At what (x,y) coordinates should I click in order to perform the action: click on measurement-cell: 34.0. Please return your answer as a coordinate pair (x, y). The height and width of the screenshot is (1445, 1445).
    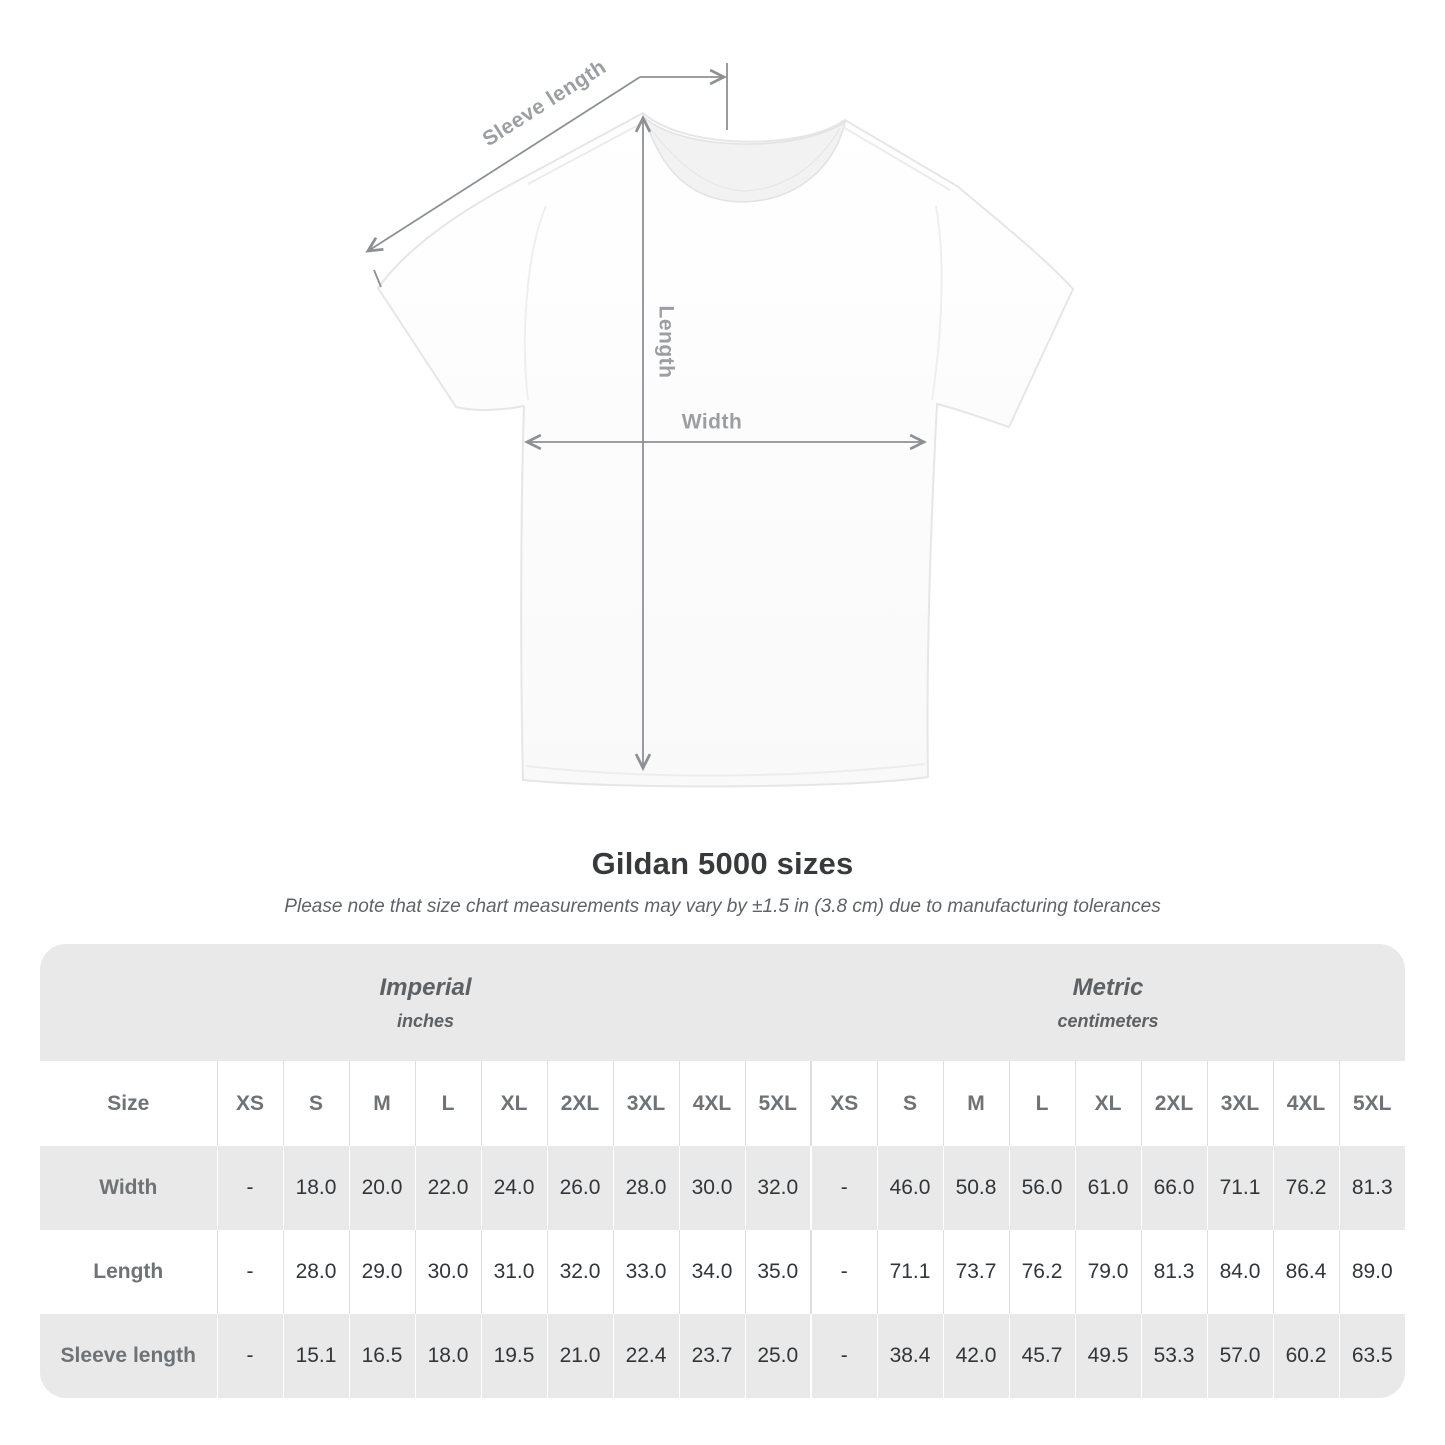
    Looking at the image, I should click on (711, 1272).